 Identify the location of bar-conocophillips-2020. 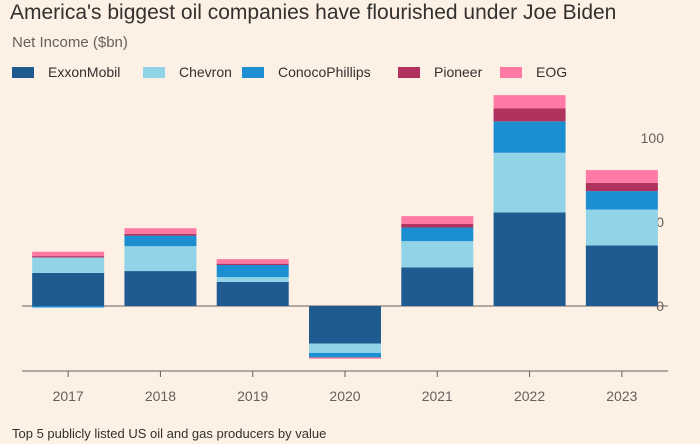
(345, 355).